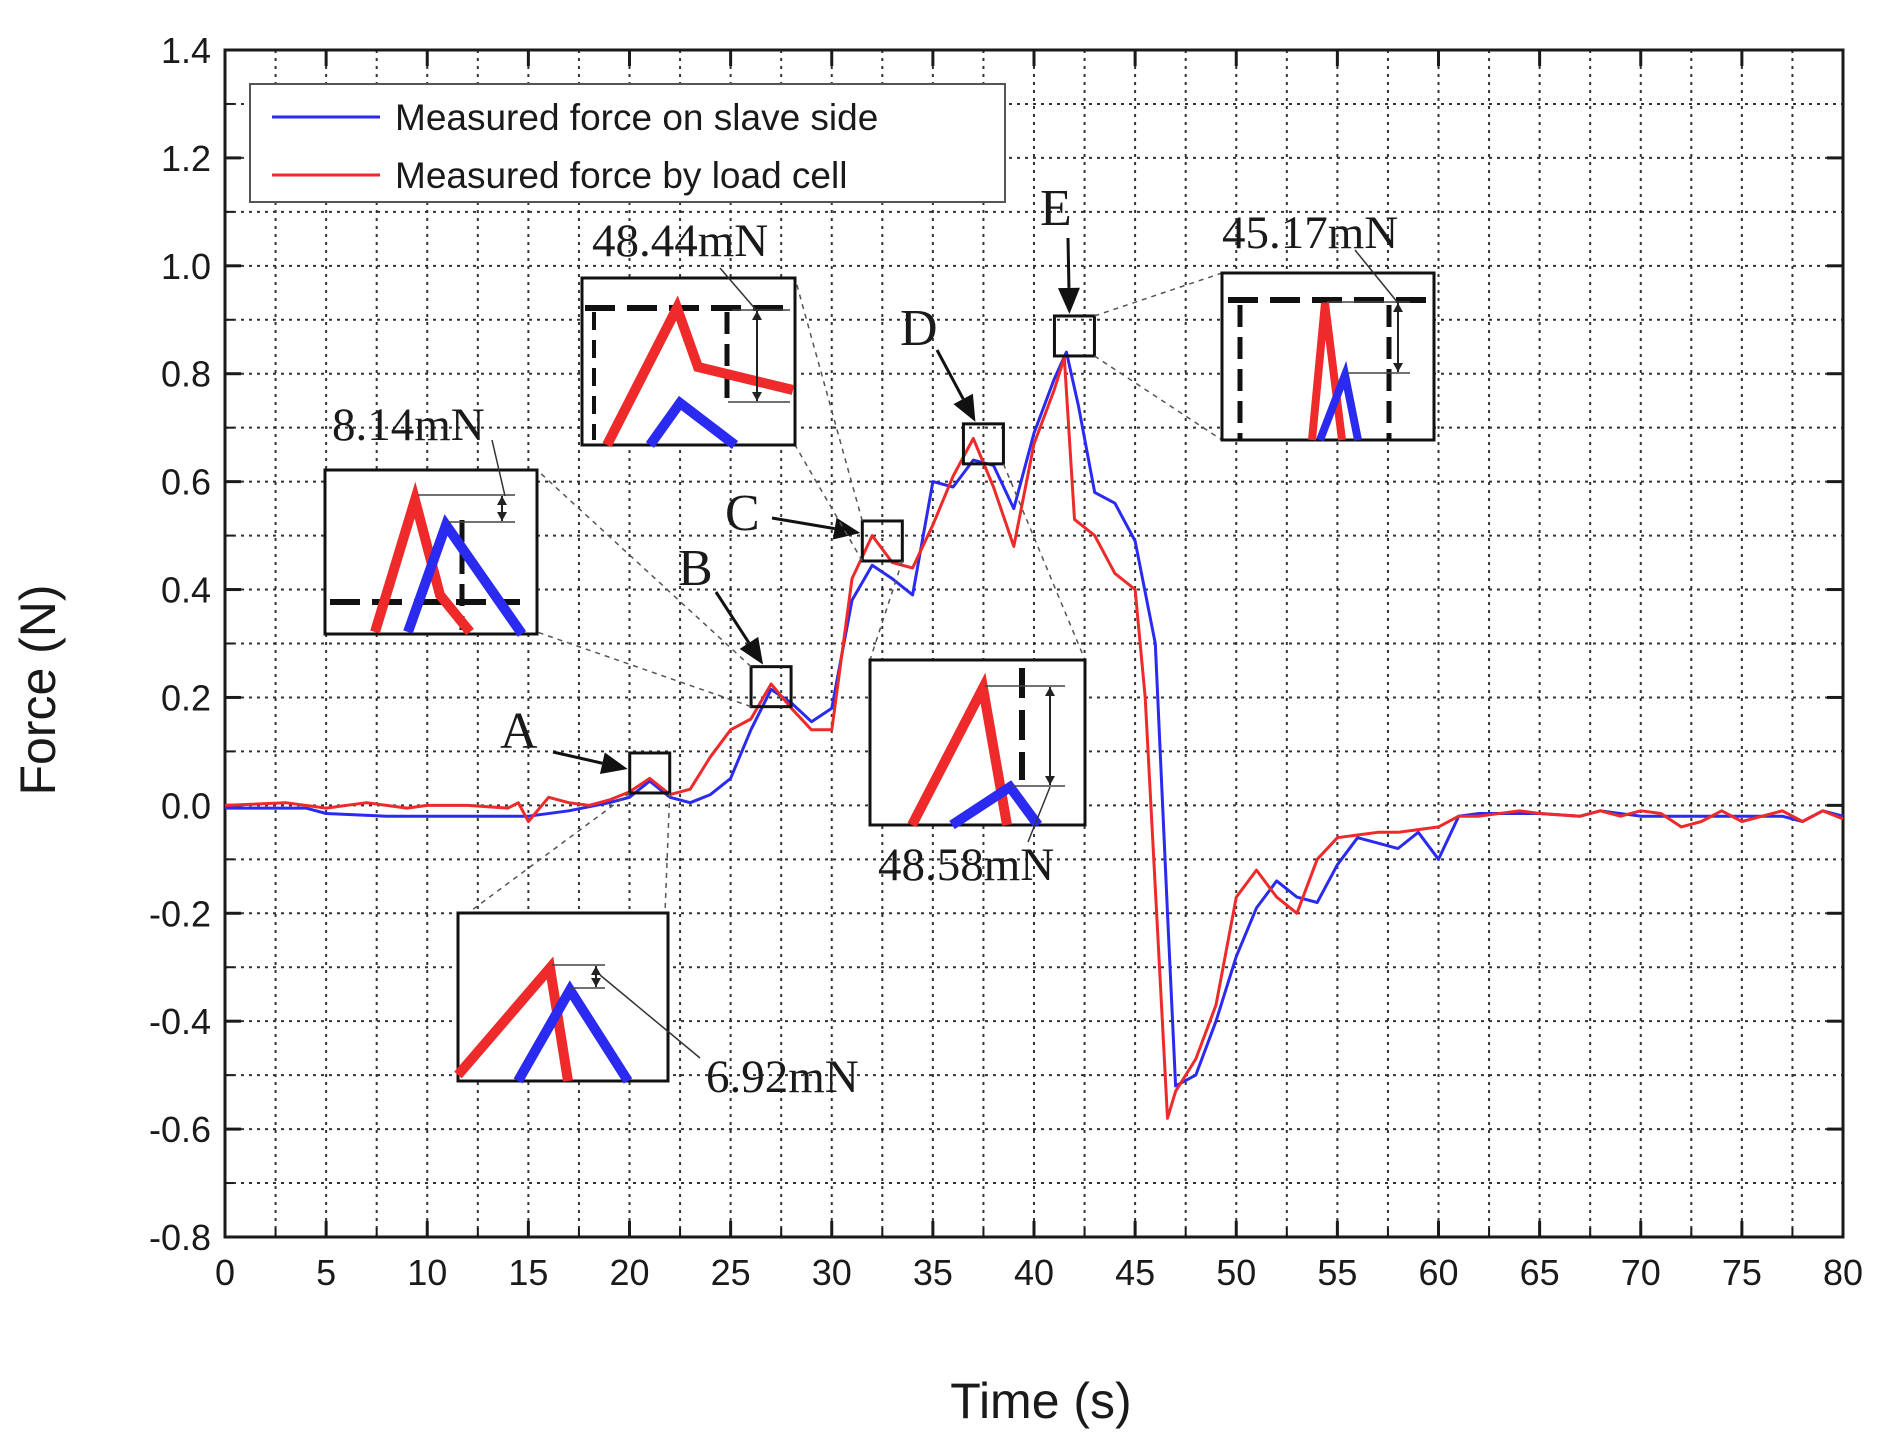  Describe the element at coordinates (186, 266) in the screenshot. I see `y-tick-label: 1.0` at that location.